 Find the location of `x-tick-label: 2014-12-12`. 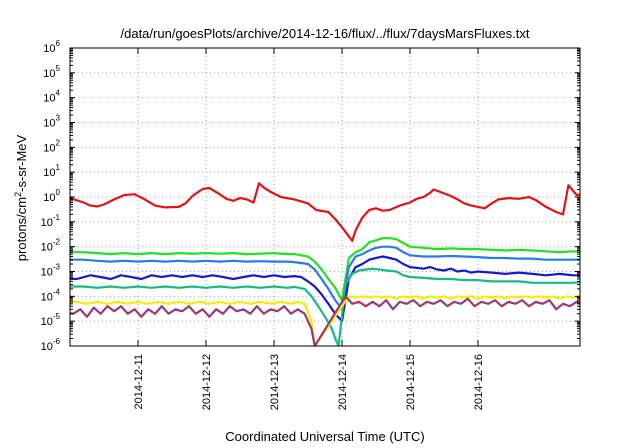

x-tick-label: 2014-12-12 is located at coordinates (207, 382).